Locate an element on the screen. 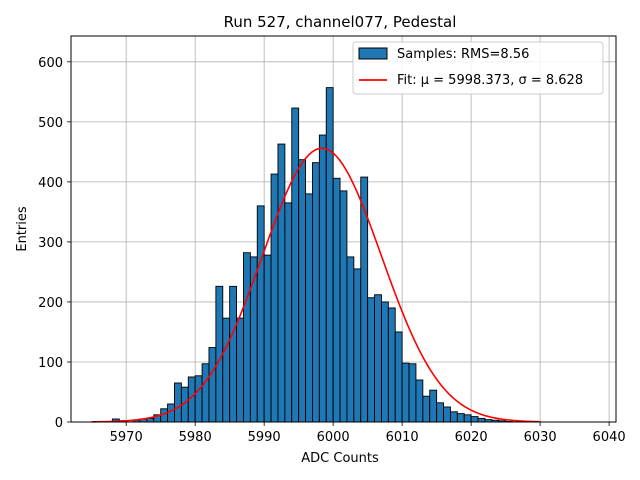 The height and width of the screenshot is (480, 640). x-tick-label: 6040 is located at coordinates (609, 437).